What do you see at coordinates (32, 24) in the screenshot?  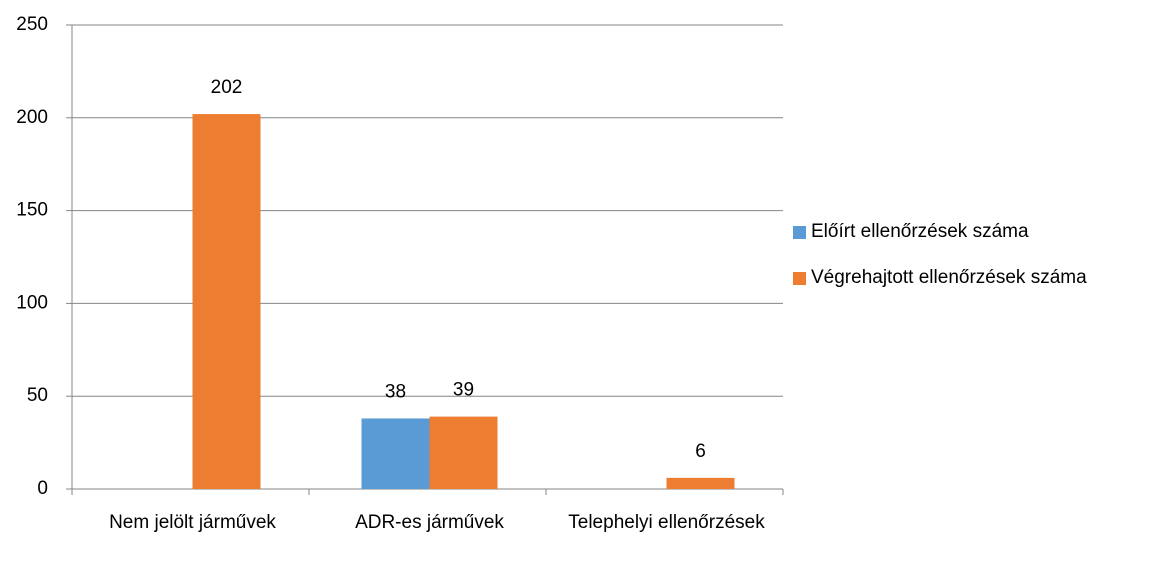 I see `y-tick-label: 250` at bounding box center [32, 24].